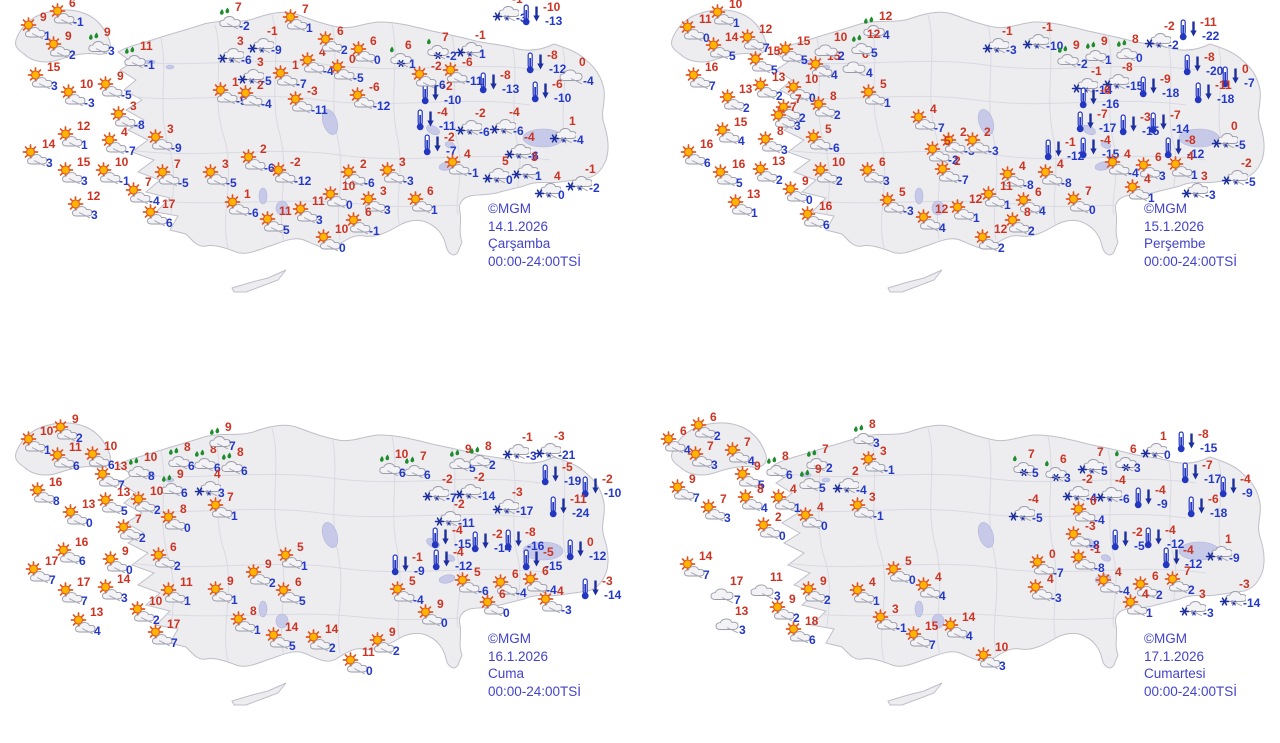 The width and height of the screenshot is (1280, 743). What do you see at coordinates (567, 467) in the screenshot?
I see `high-temperature: -5` at bounding box center [567, 467].